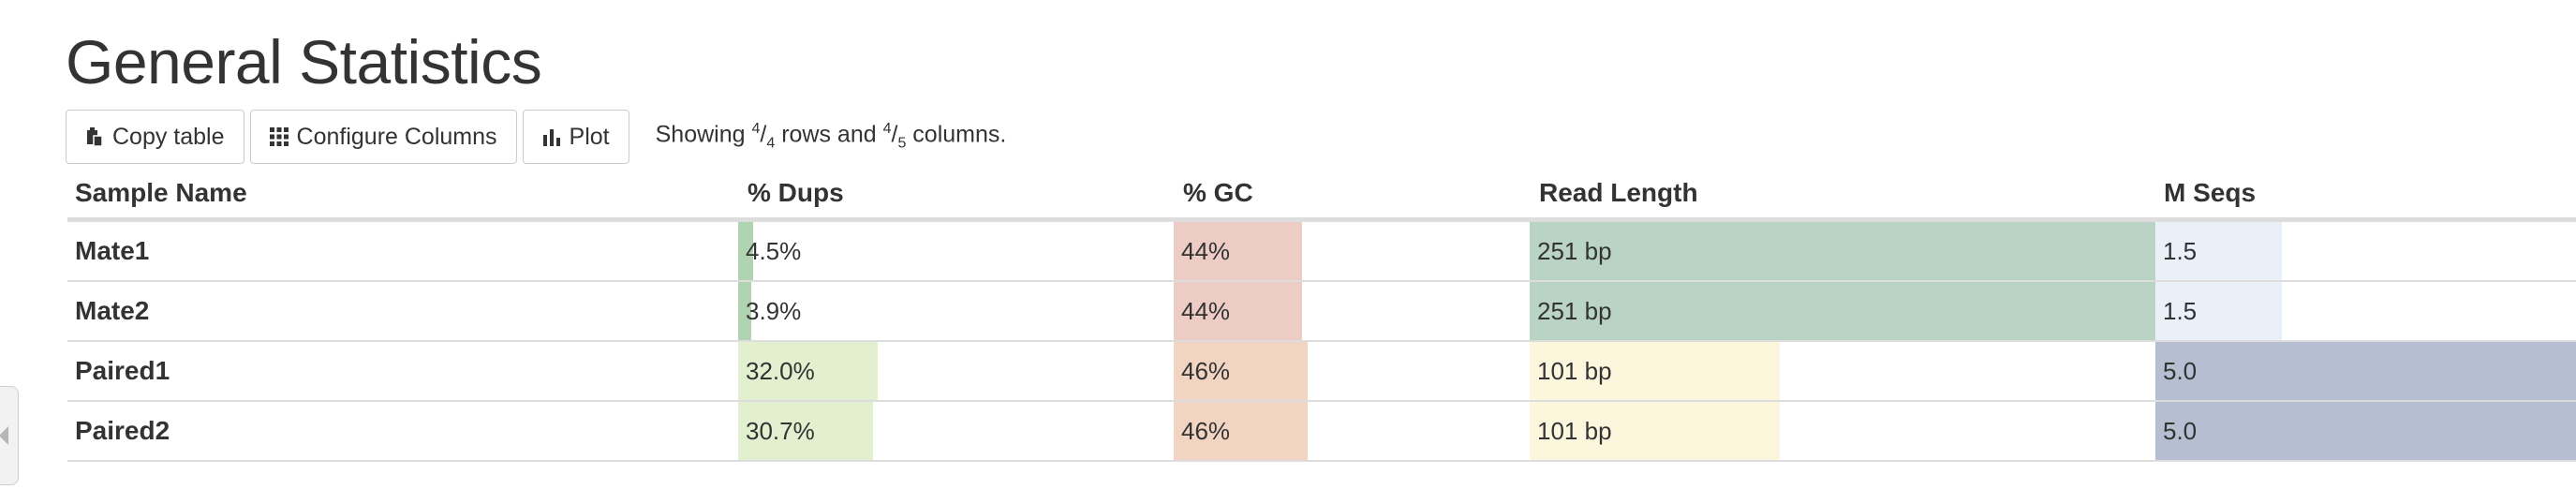  Describe the element at coordinates (279, 136) in the screenshot. I see `grid-icon` at that location.